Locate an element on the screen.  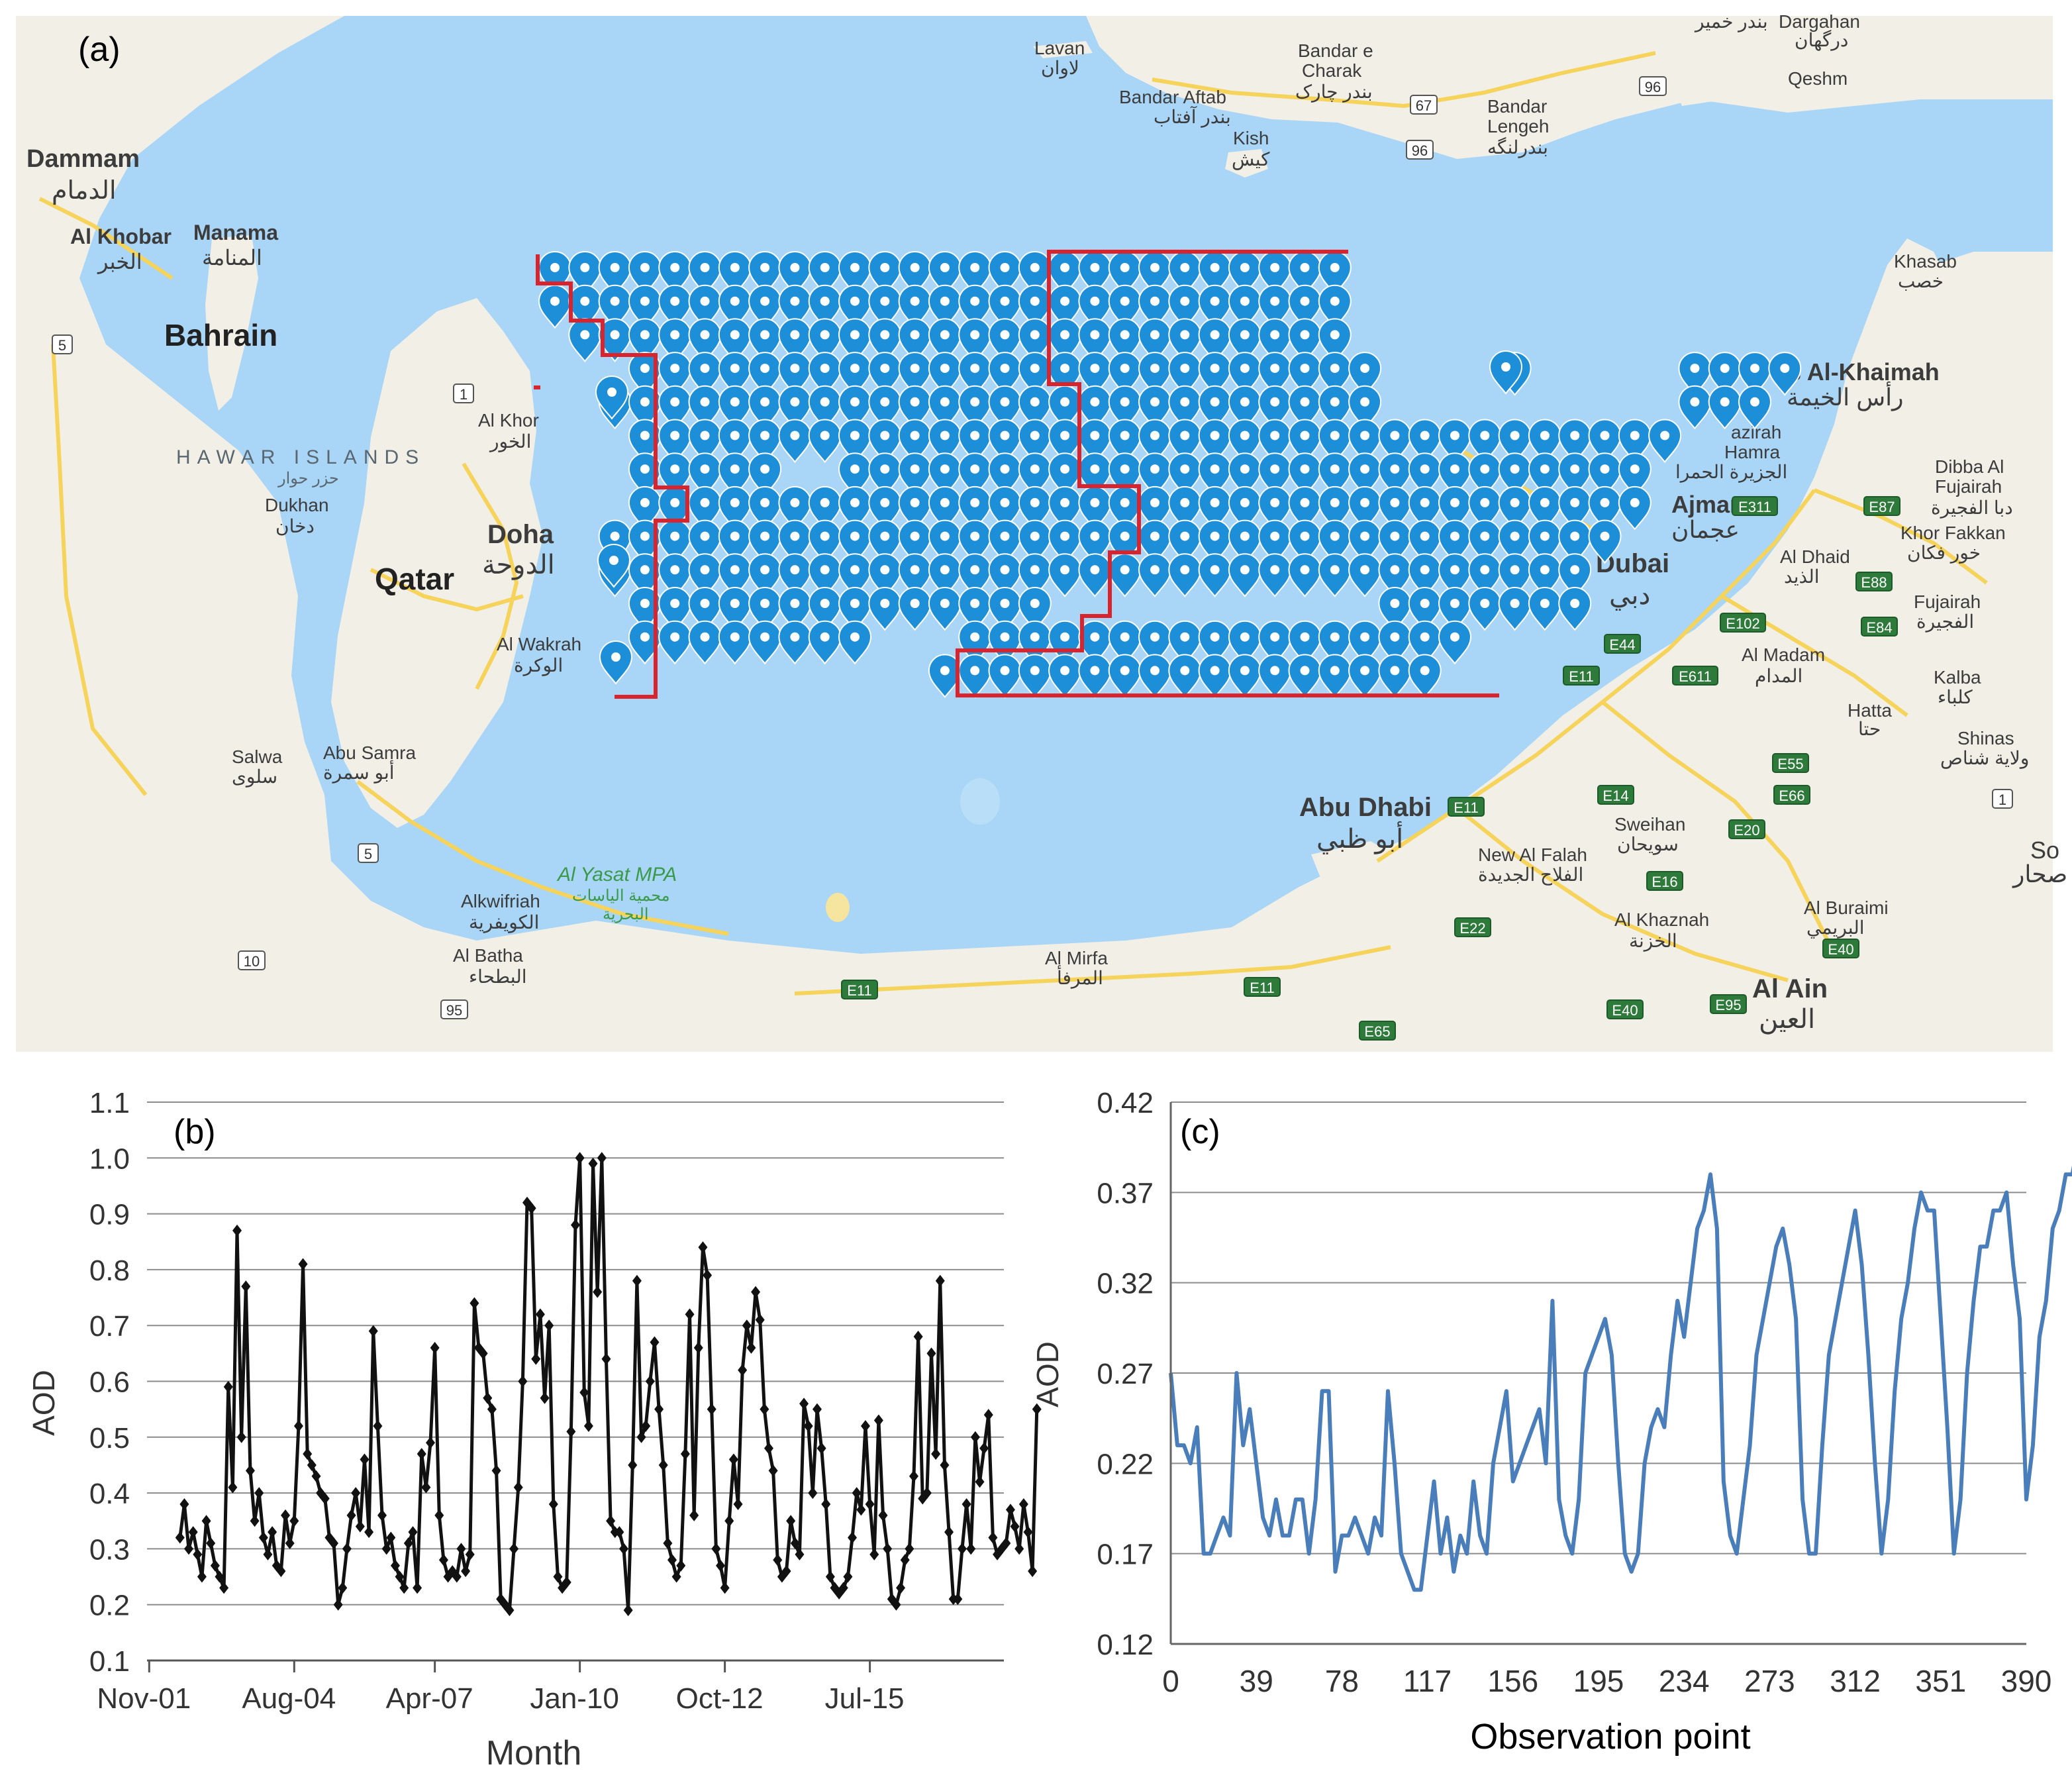
y-tick-label: 0.17 is located at coordinates (1125, 1555).